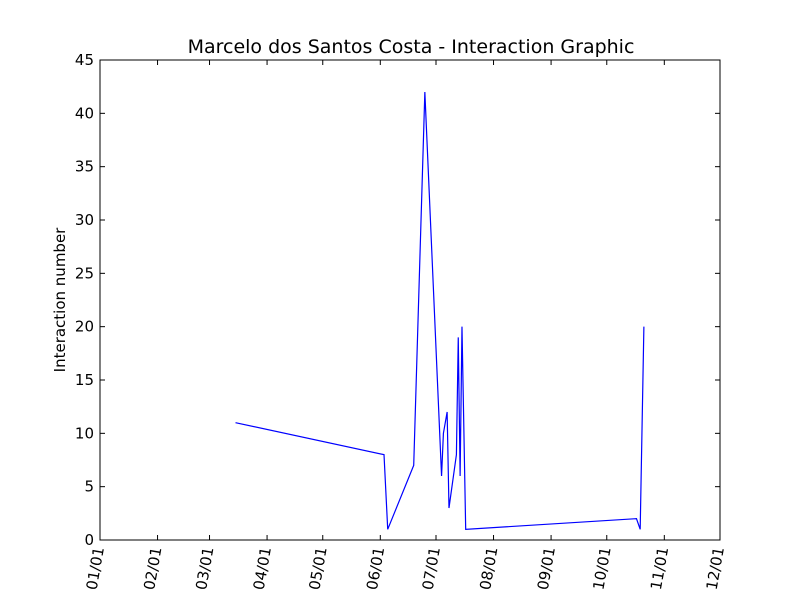  I want to click on y-tick-label: 10, so click(84, 433).